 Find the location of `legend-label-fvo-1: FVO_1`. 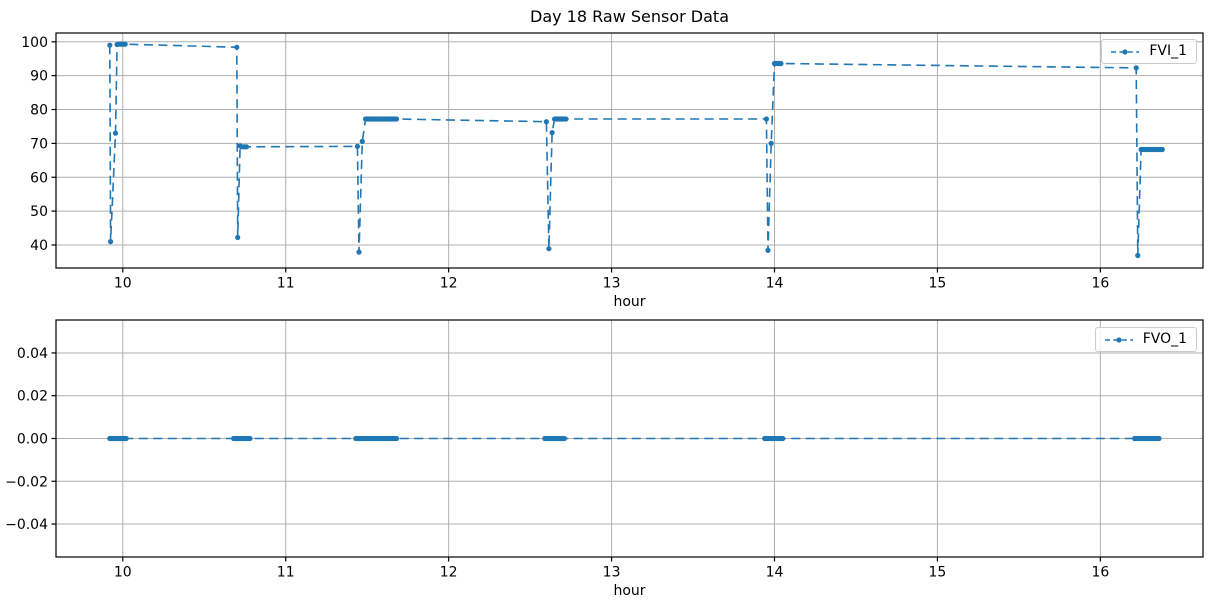

legend-label-fvo-1: FVO_1 is located at coordinates (1164, 339).